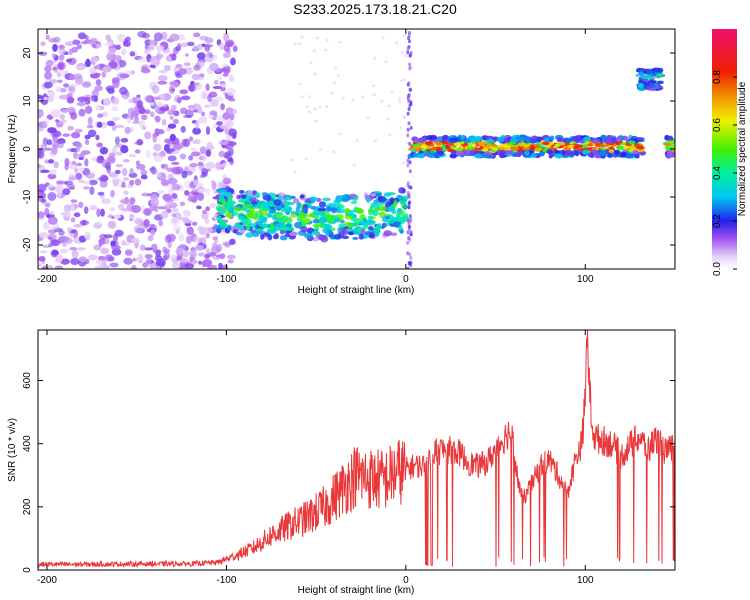  I want to click on colorbar-tick-label: 0.4, so click(717, 173).